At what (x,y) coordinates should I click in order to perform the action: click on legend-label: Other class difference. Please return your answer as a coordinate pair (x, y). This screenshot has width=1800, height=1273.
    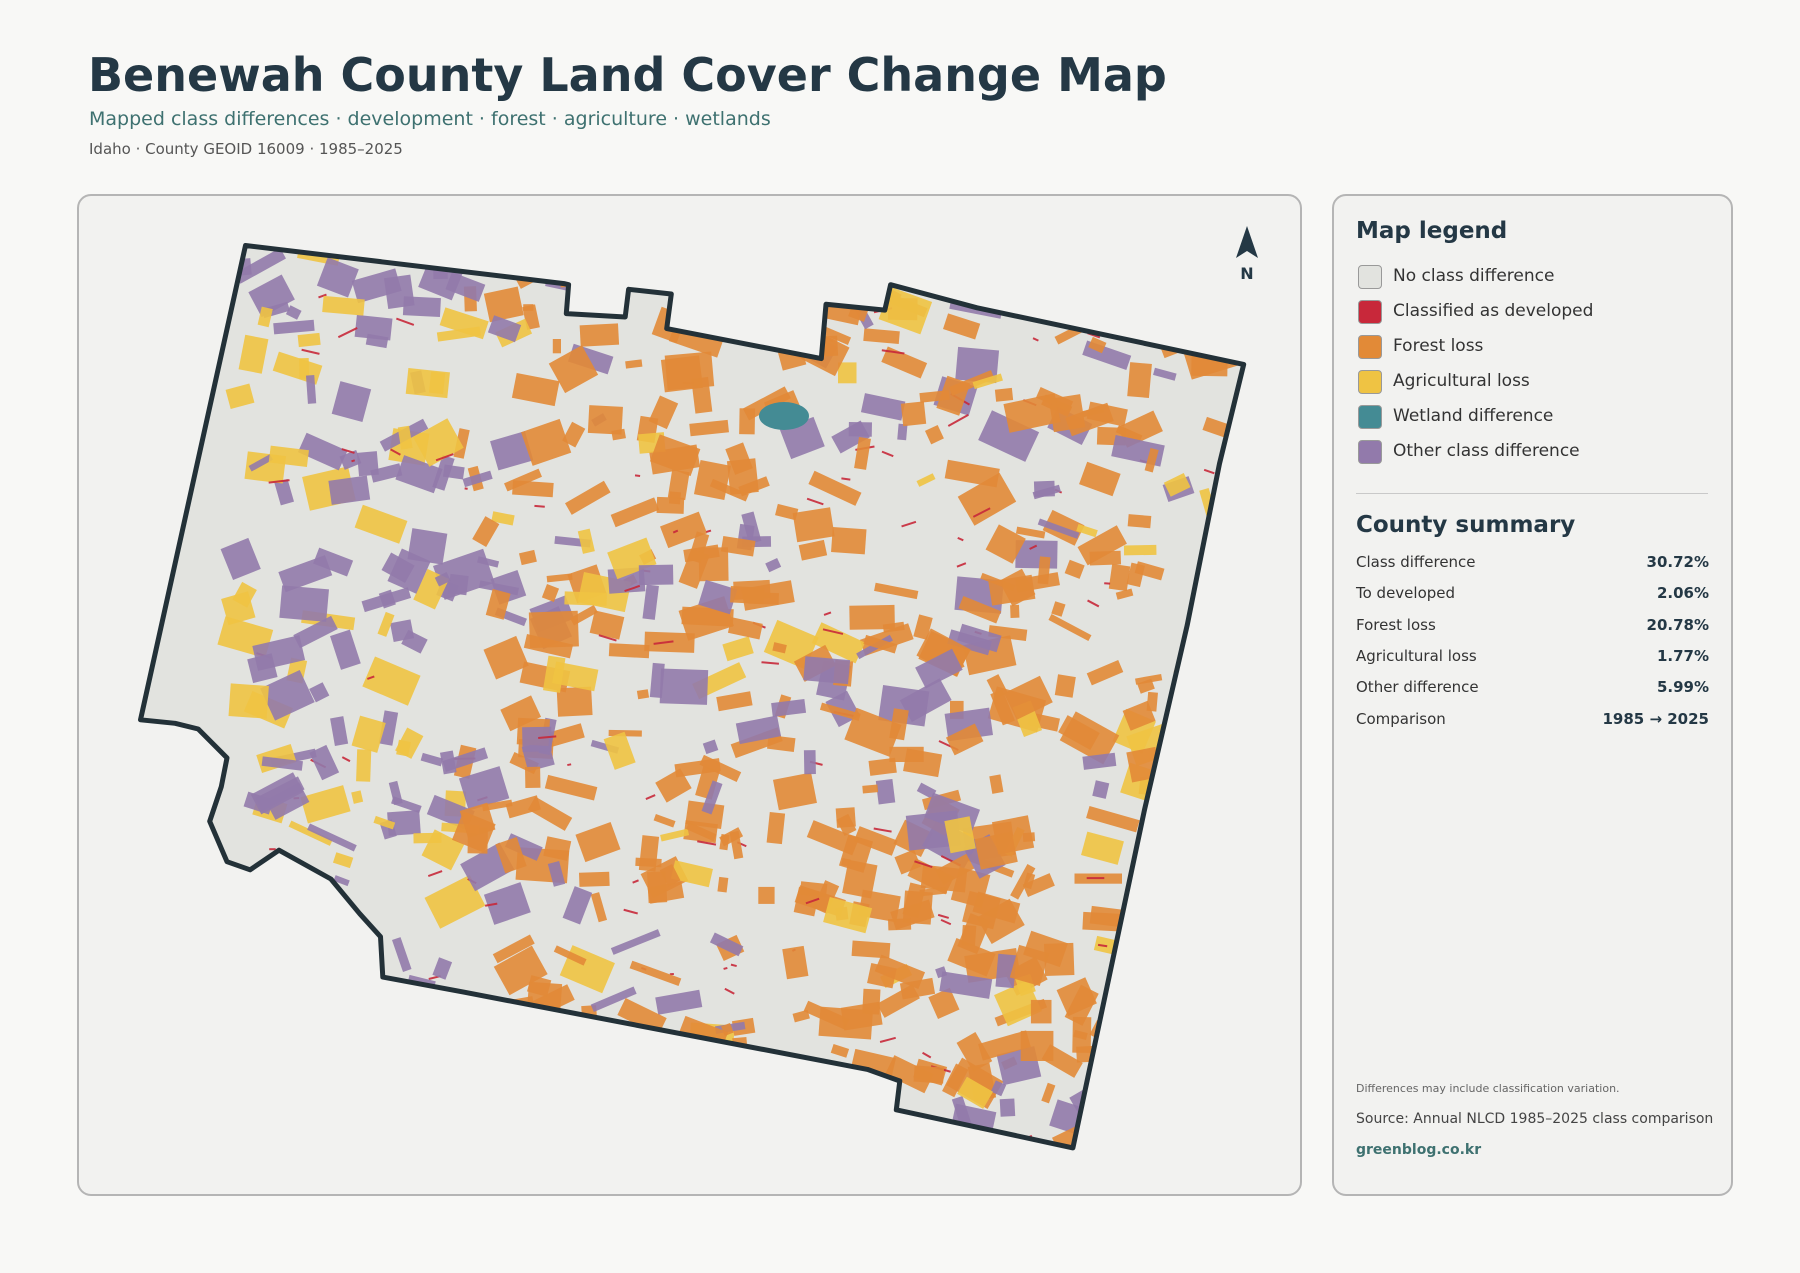
    Looking at the image, I should click on (1486, 451).